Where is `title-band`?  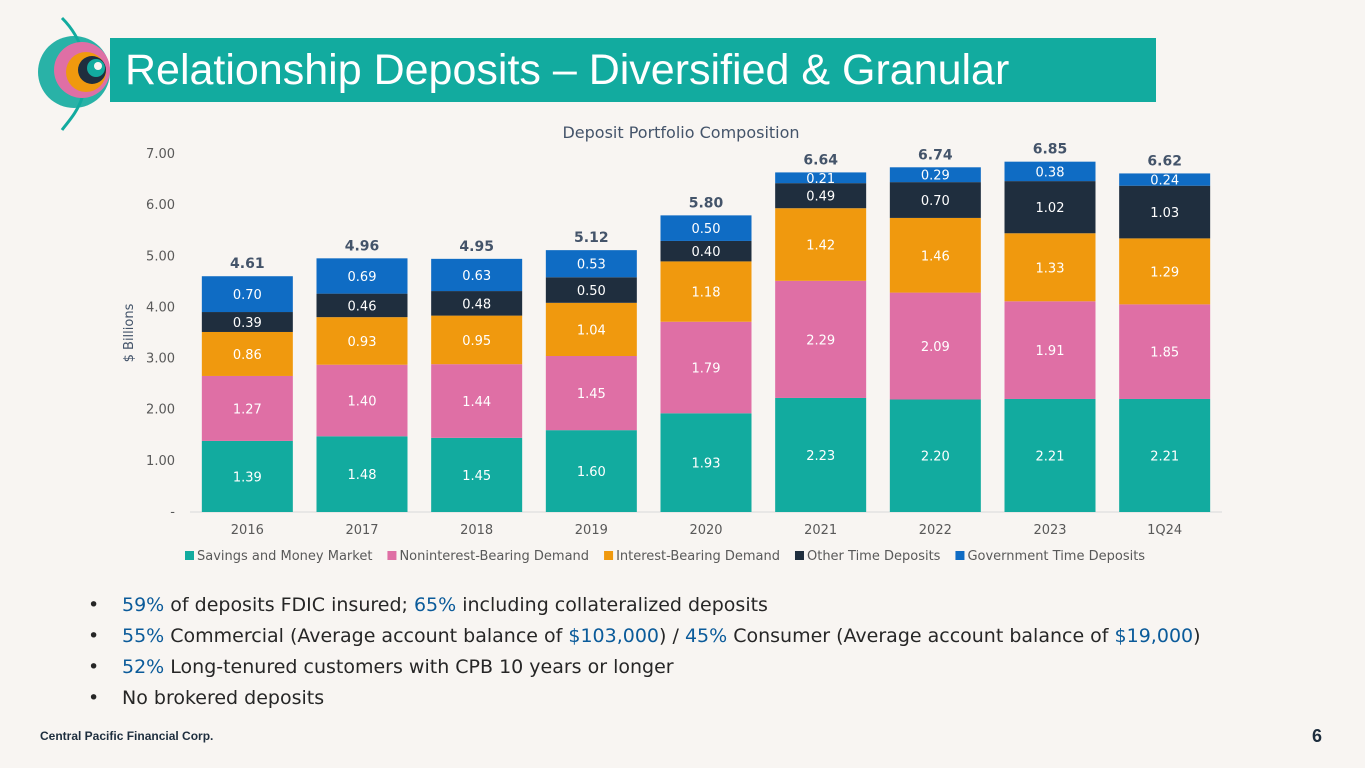
title-band is located at coordinates (633, 70).